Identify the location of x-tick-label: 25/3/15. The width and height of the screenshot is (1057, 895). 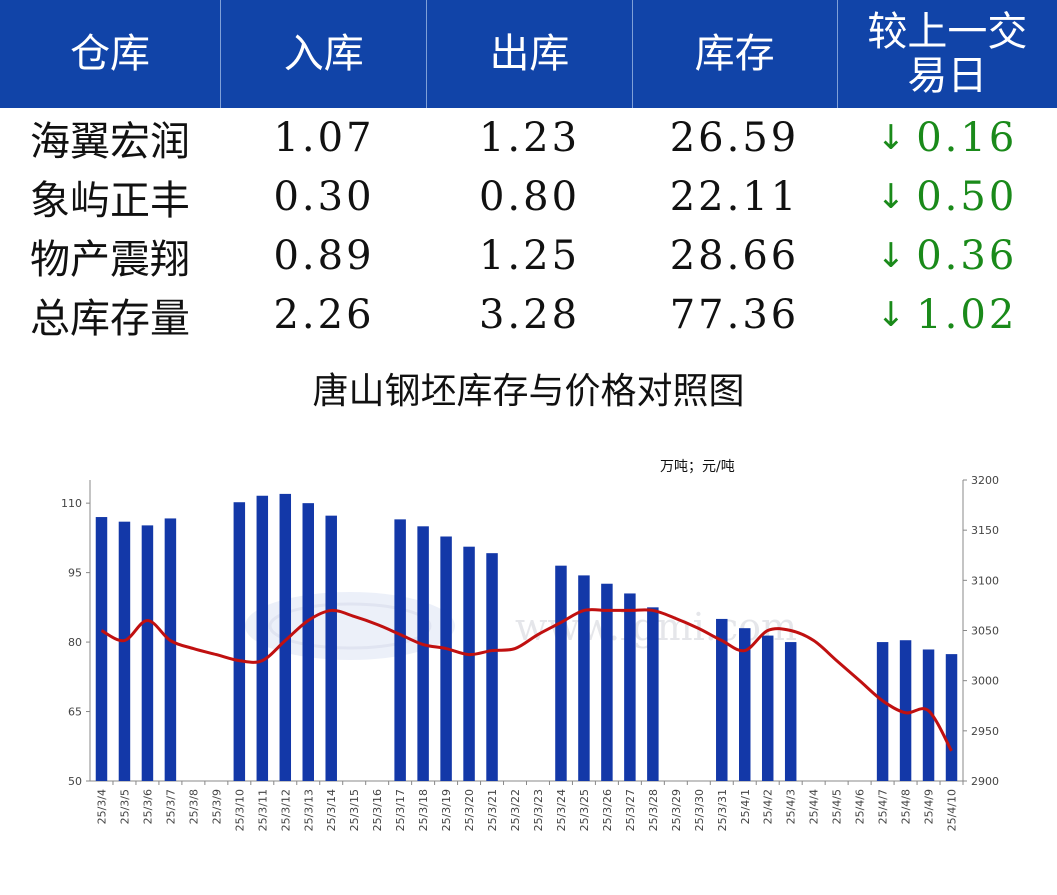
(354, 810).